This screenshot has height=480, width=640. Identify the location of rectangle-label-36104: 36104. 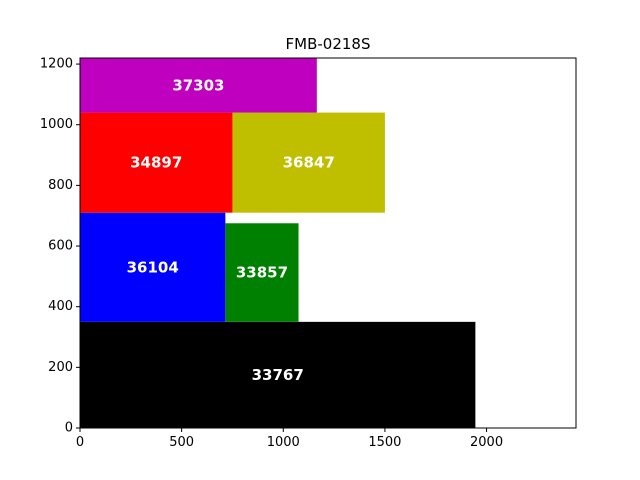
(153, 267).